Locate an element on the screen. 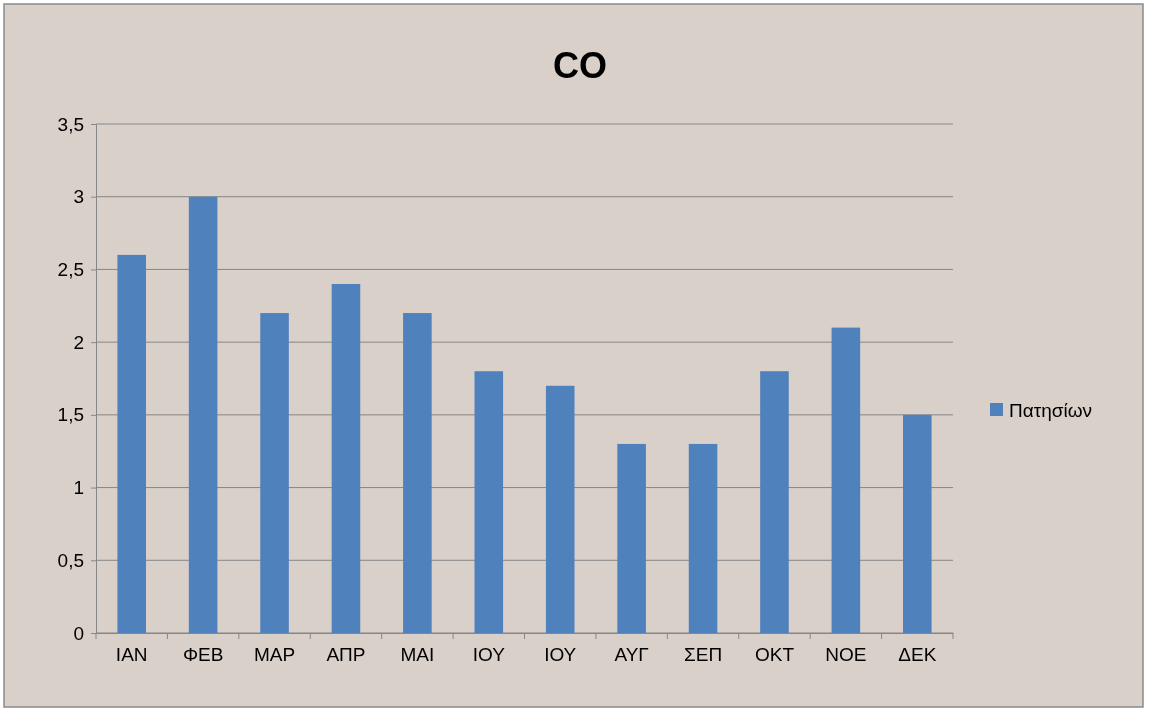  y-tick-label: 3 is located at coordinates (78, 197).